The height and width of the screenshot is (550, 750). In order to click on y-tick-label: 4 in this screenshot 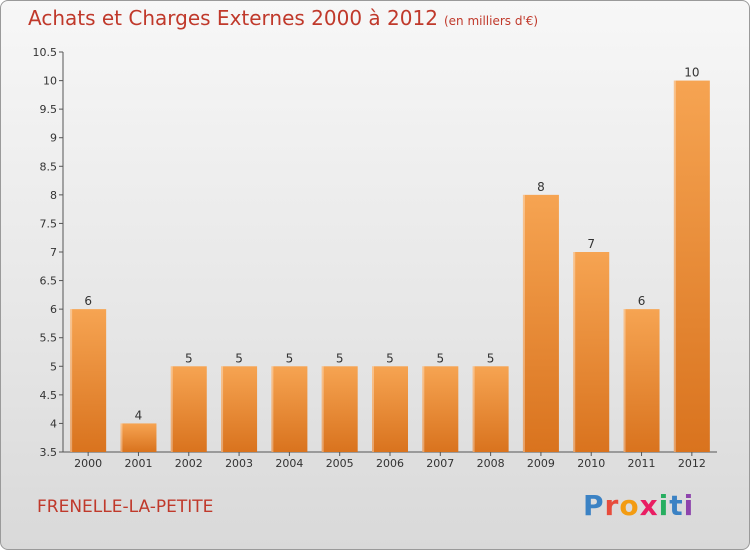, I will do `click(53, 423)`.